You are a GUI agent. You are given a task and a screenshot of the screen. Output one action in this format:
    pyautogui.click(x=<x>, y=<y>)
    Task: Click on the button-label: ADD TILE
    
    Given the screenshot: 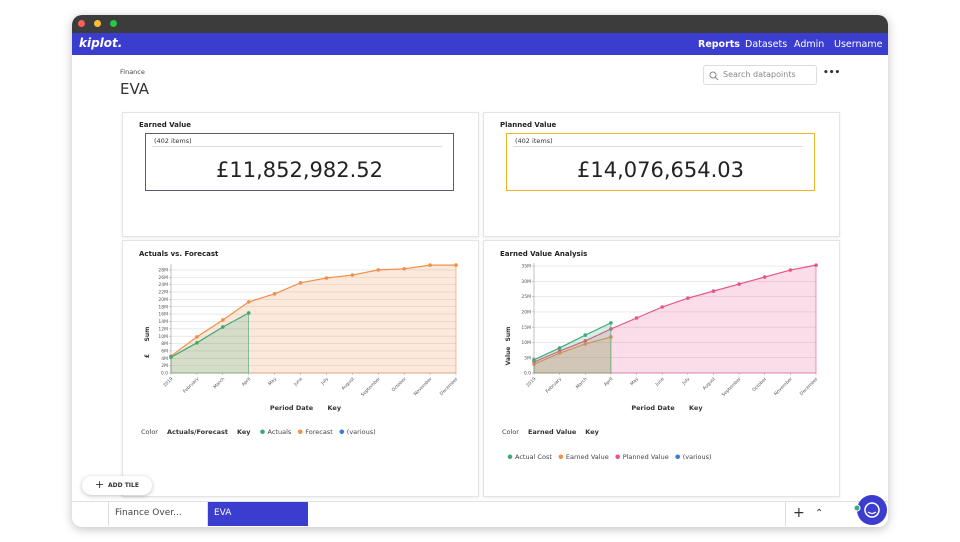 What is the action you would take?
    pyautogui.click(x=123, y=485)
    